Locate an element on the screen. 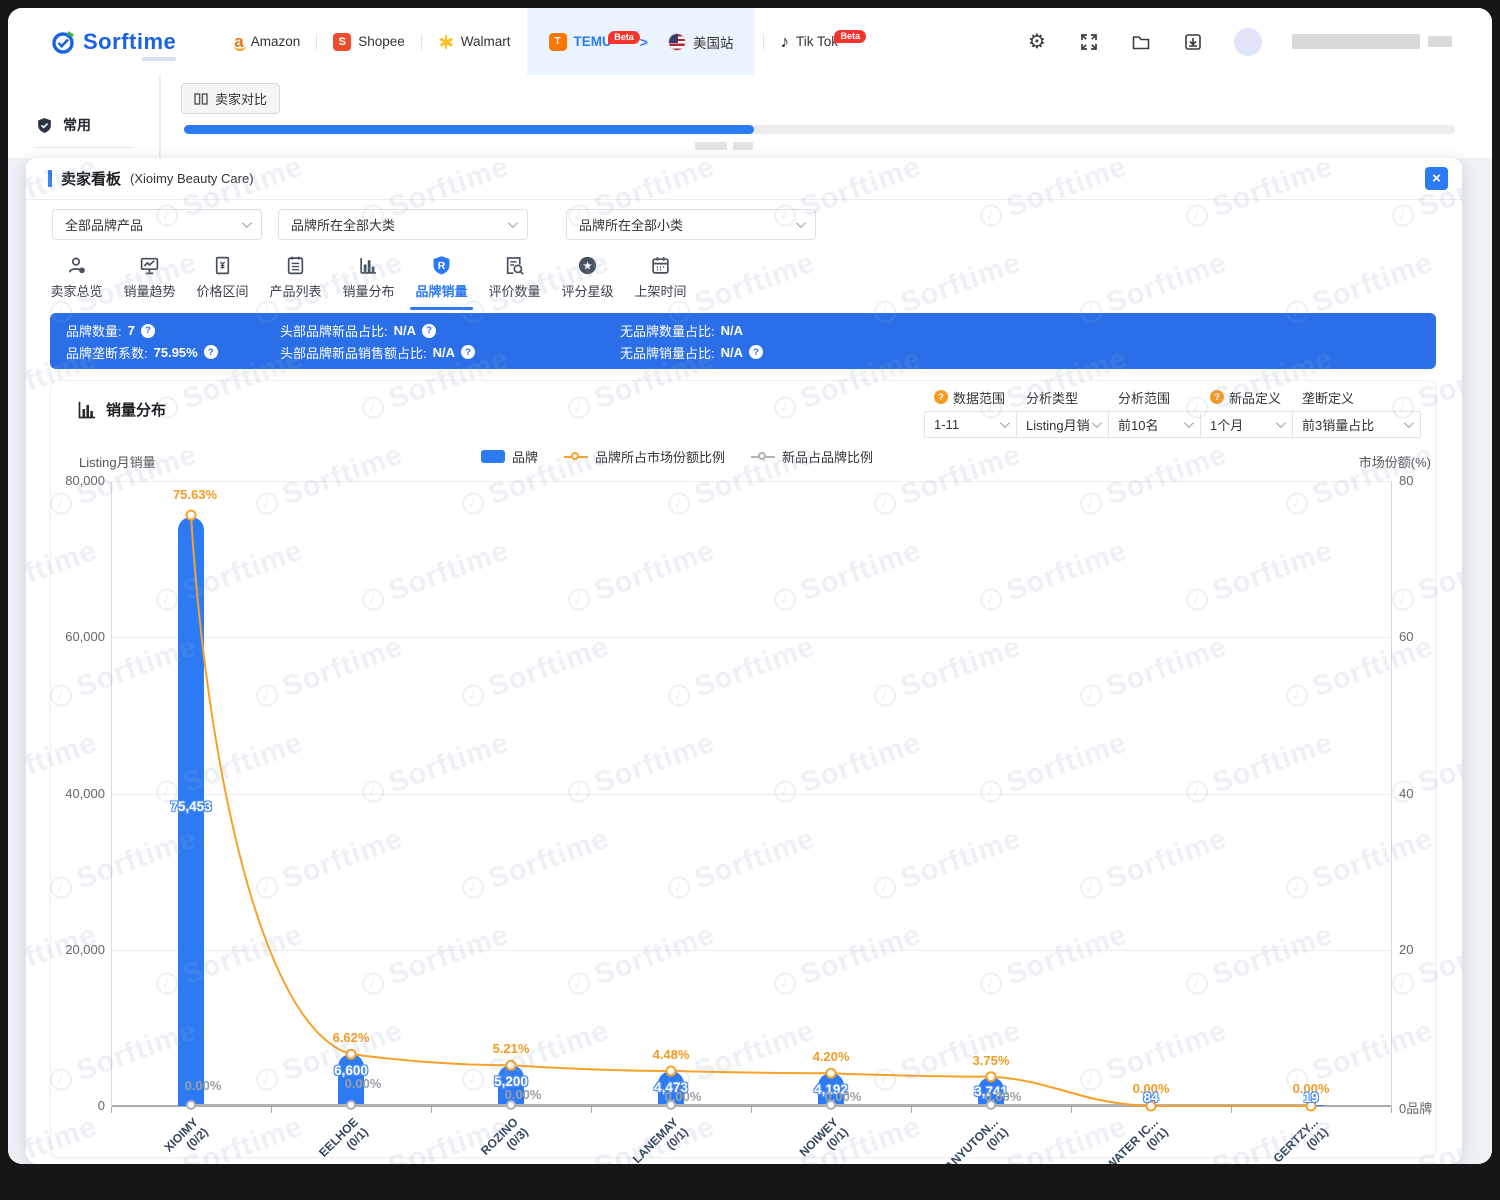 The image size is (1500, 1200). bar-value-label: 75,453 is located at coordinates (191, 806).